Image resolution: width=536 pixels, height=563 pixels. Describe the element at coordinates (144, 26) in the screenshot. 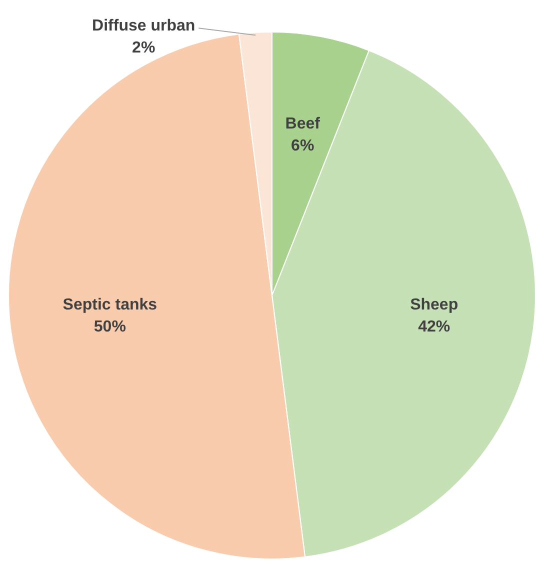

I see `slice-label: Diffuse urban` at that location.